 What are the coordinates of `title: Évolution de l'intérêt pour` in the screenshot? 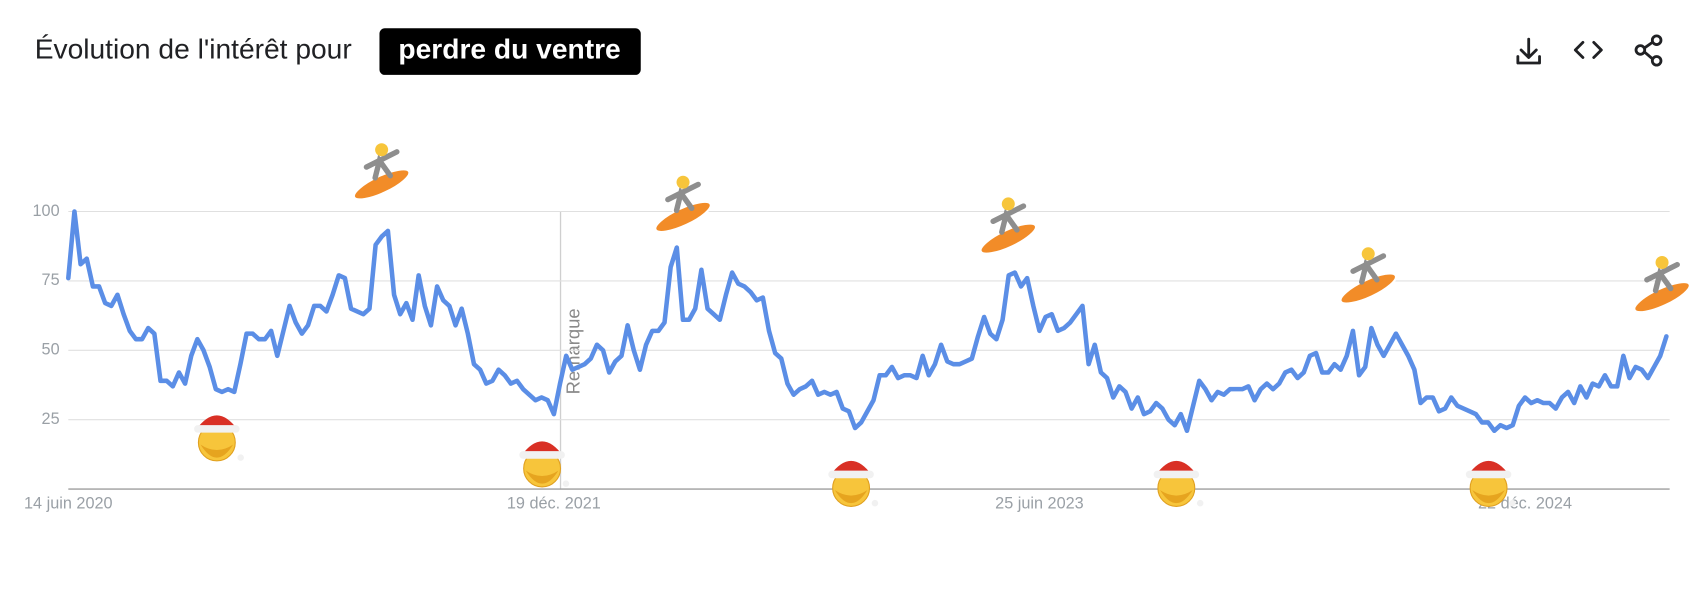 It's located at (193, 48).